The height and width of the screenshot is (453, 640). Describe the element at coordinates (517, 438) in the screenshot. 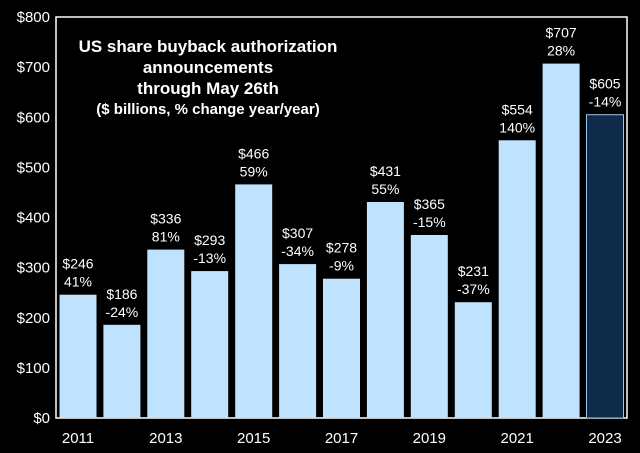

I see `x-tick-label-2021: 2021` at that location.